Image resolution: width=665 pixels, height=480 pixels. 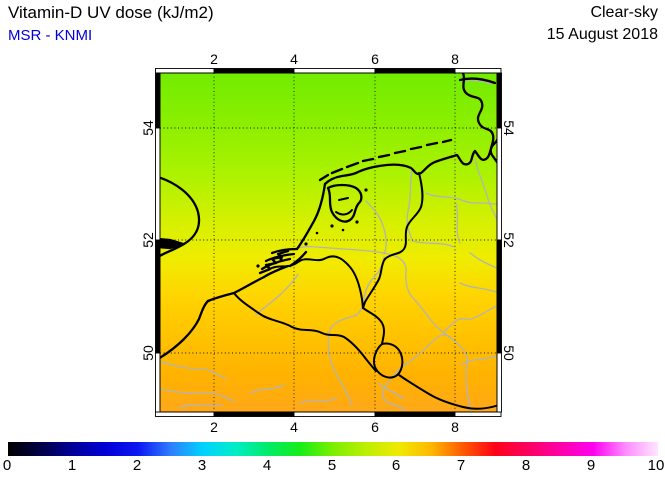 What do you see at coordinates (137, 465) in the screenshot?
I see `colorbar-label-2: 2` at bounding box center [137, 465].